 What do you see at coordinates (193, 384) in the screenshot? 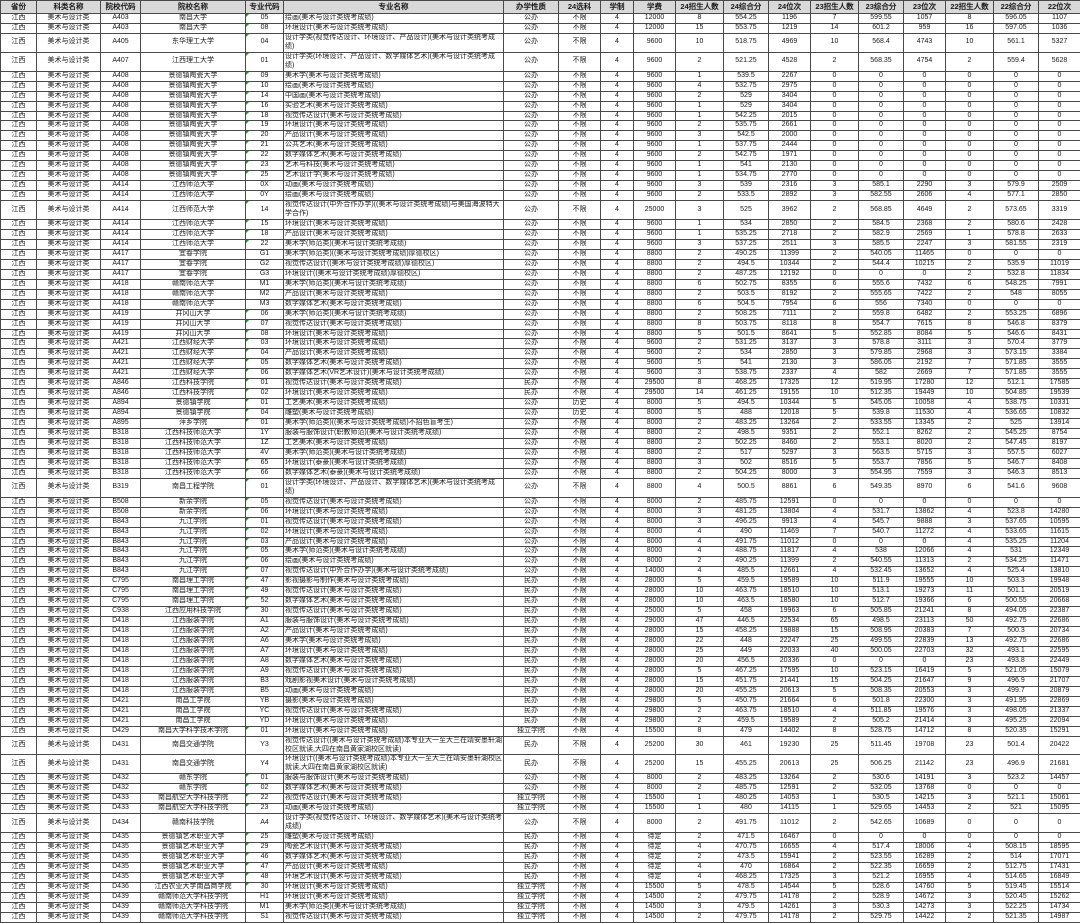
I see `cell-college-name: 江西科技学院` at bounding box center [193, 384].